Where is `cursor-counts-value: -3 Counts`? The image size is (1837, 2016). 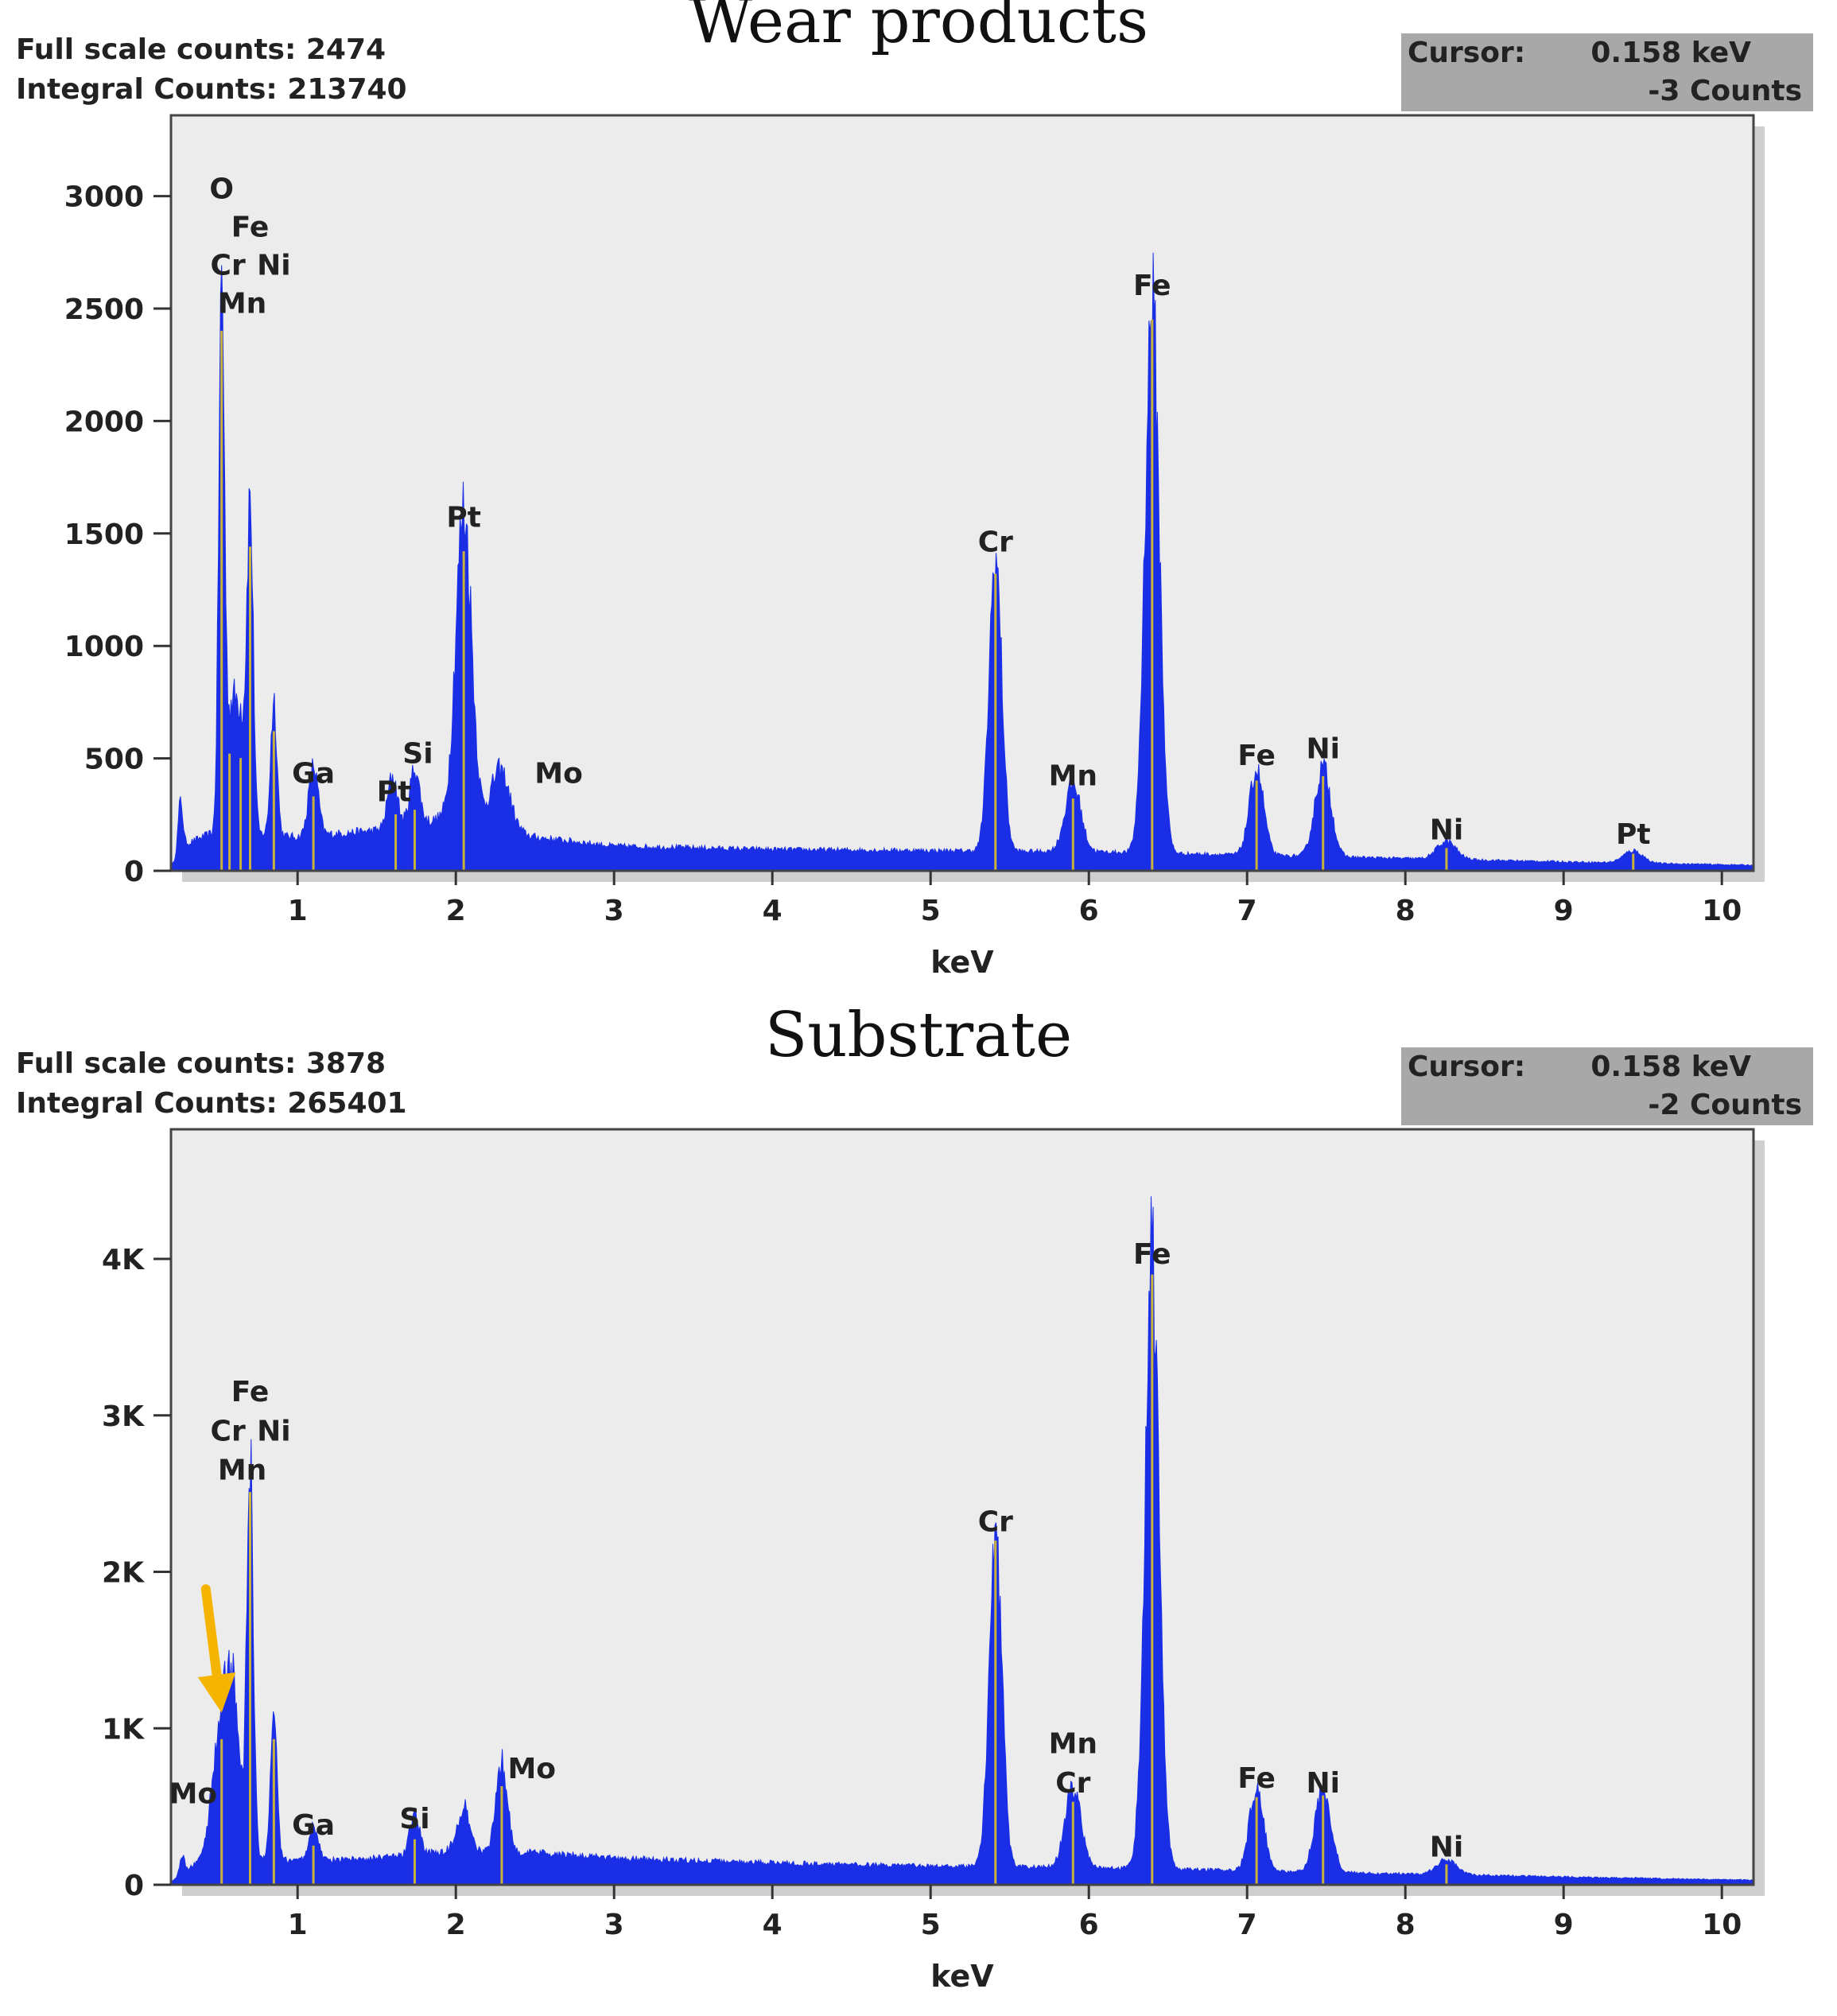 cursor-counts-value: -3 Counts is located at coordinates (1725, 91).